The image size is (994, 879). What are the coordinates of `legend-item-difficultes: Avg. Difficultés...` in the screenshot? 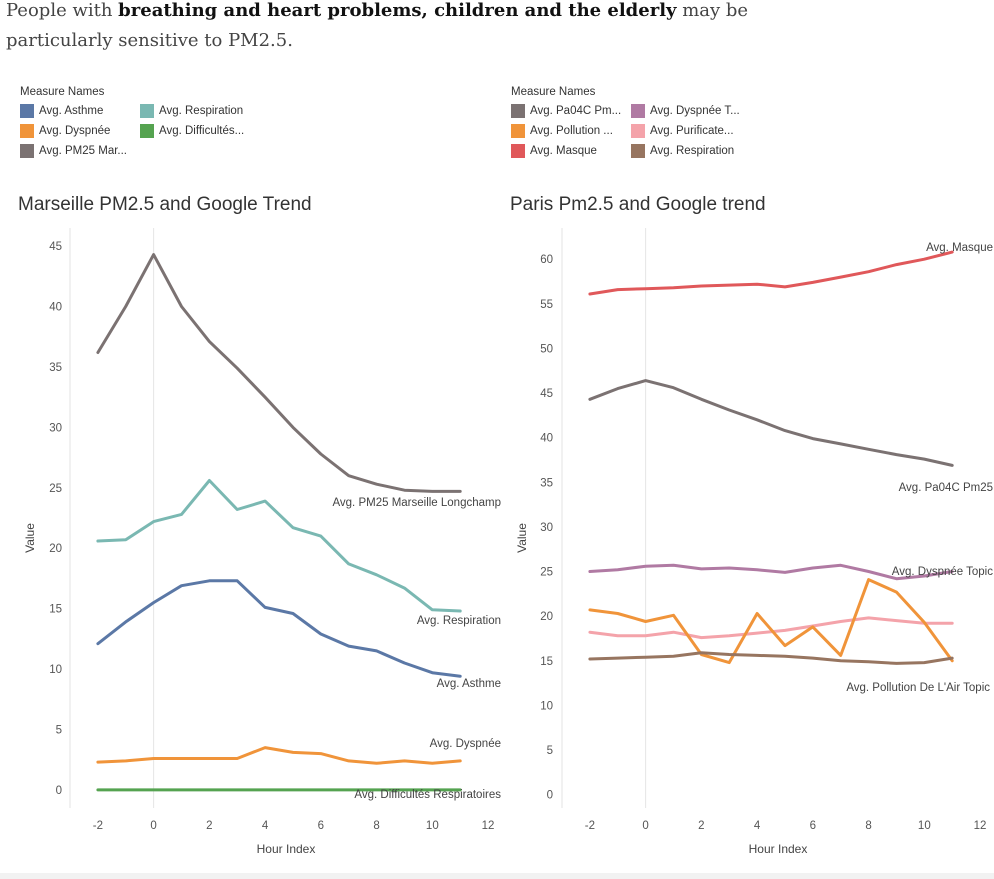 It's located at (200, 130).